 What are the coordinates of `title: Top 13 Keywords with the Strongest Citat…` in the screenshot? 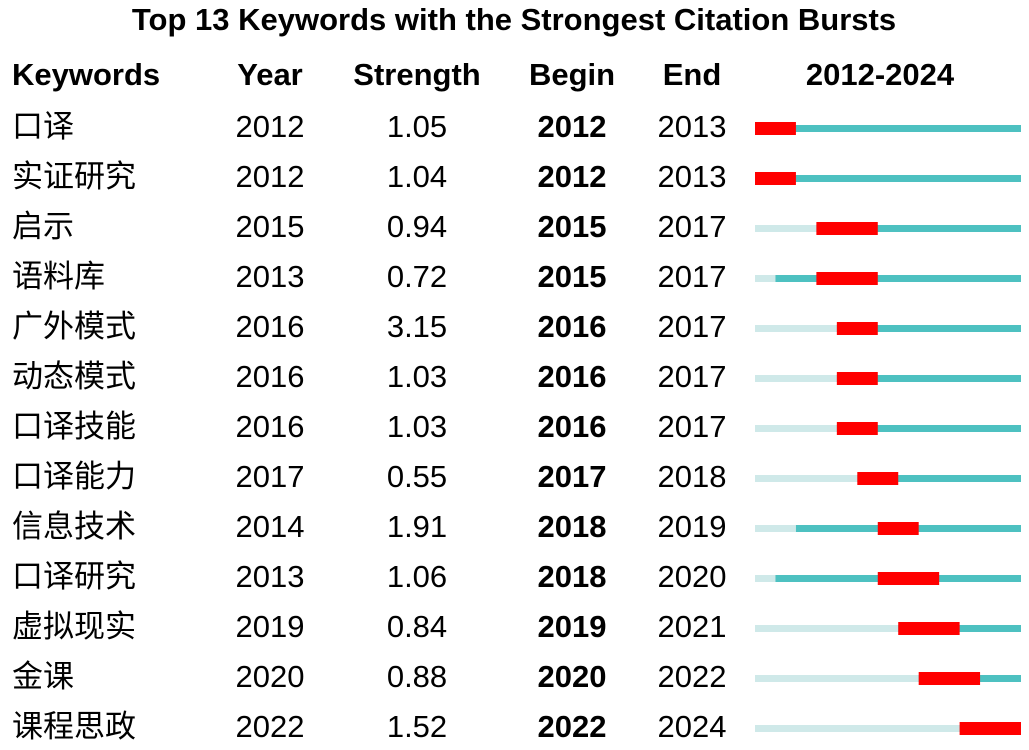 It's located at (514, 19).